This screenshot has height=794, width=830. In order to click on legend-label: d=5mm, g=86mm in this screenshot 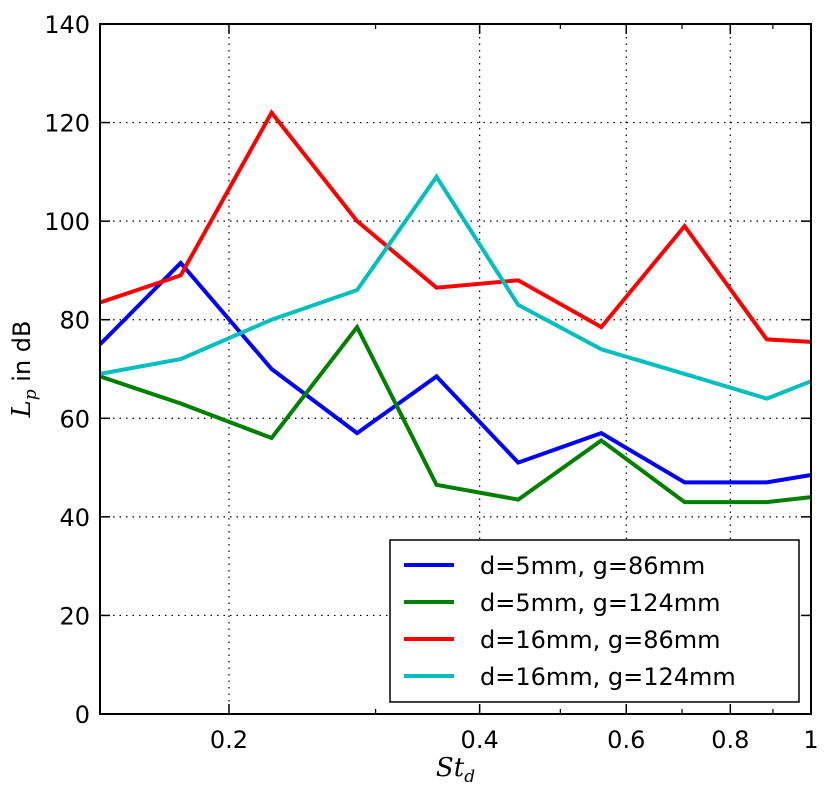, I will do `click(592, 566)`.